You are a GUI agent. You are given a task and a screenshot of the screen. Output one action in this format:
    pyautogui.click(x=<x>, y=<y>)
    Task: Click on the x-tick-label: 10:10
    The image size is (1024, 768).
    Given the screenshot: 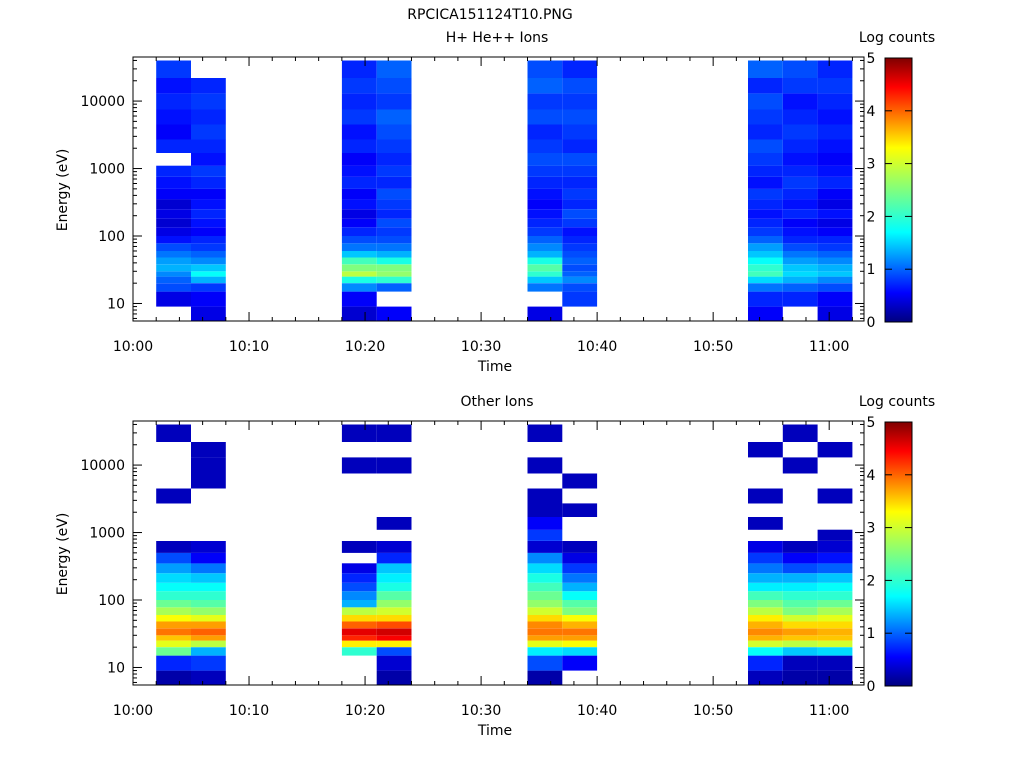 What is the action you would take?
    pyautogui.click(x=249, y=711)
    